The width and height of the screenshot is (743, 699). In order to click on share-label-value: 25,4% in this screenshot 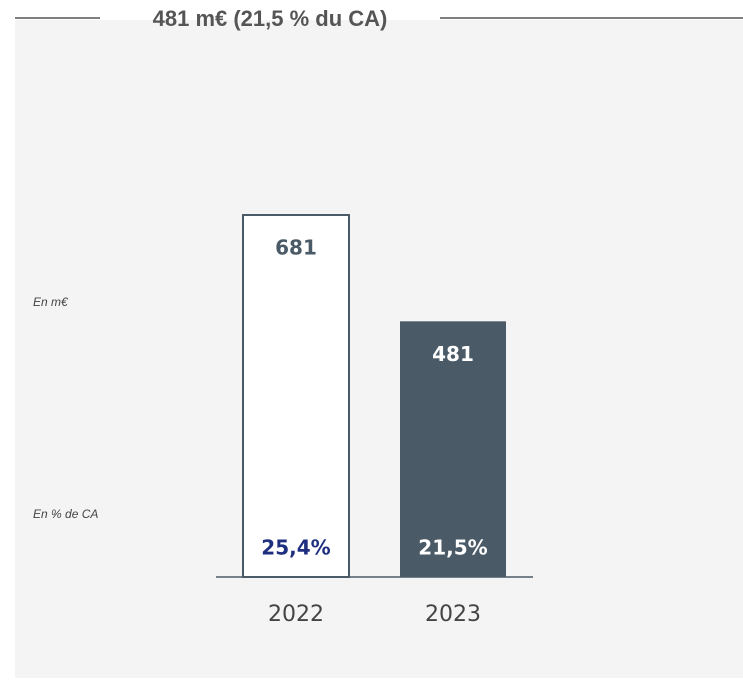, I will do `click(295, 548)`.